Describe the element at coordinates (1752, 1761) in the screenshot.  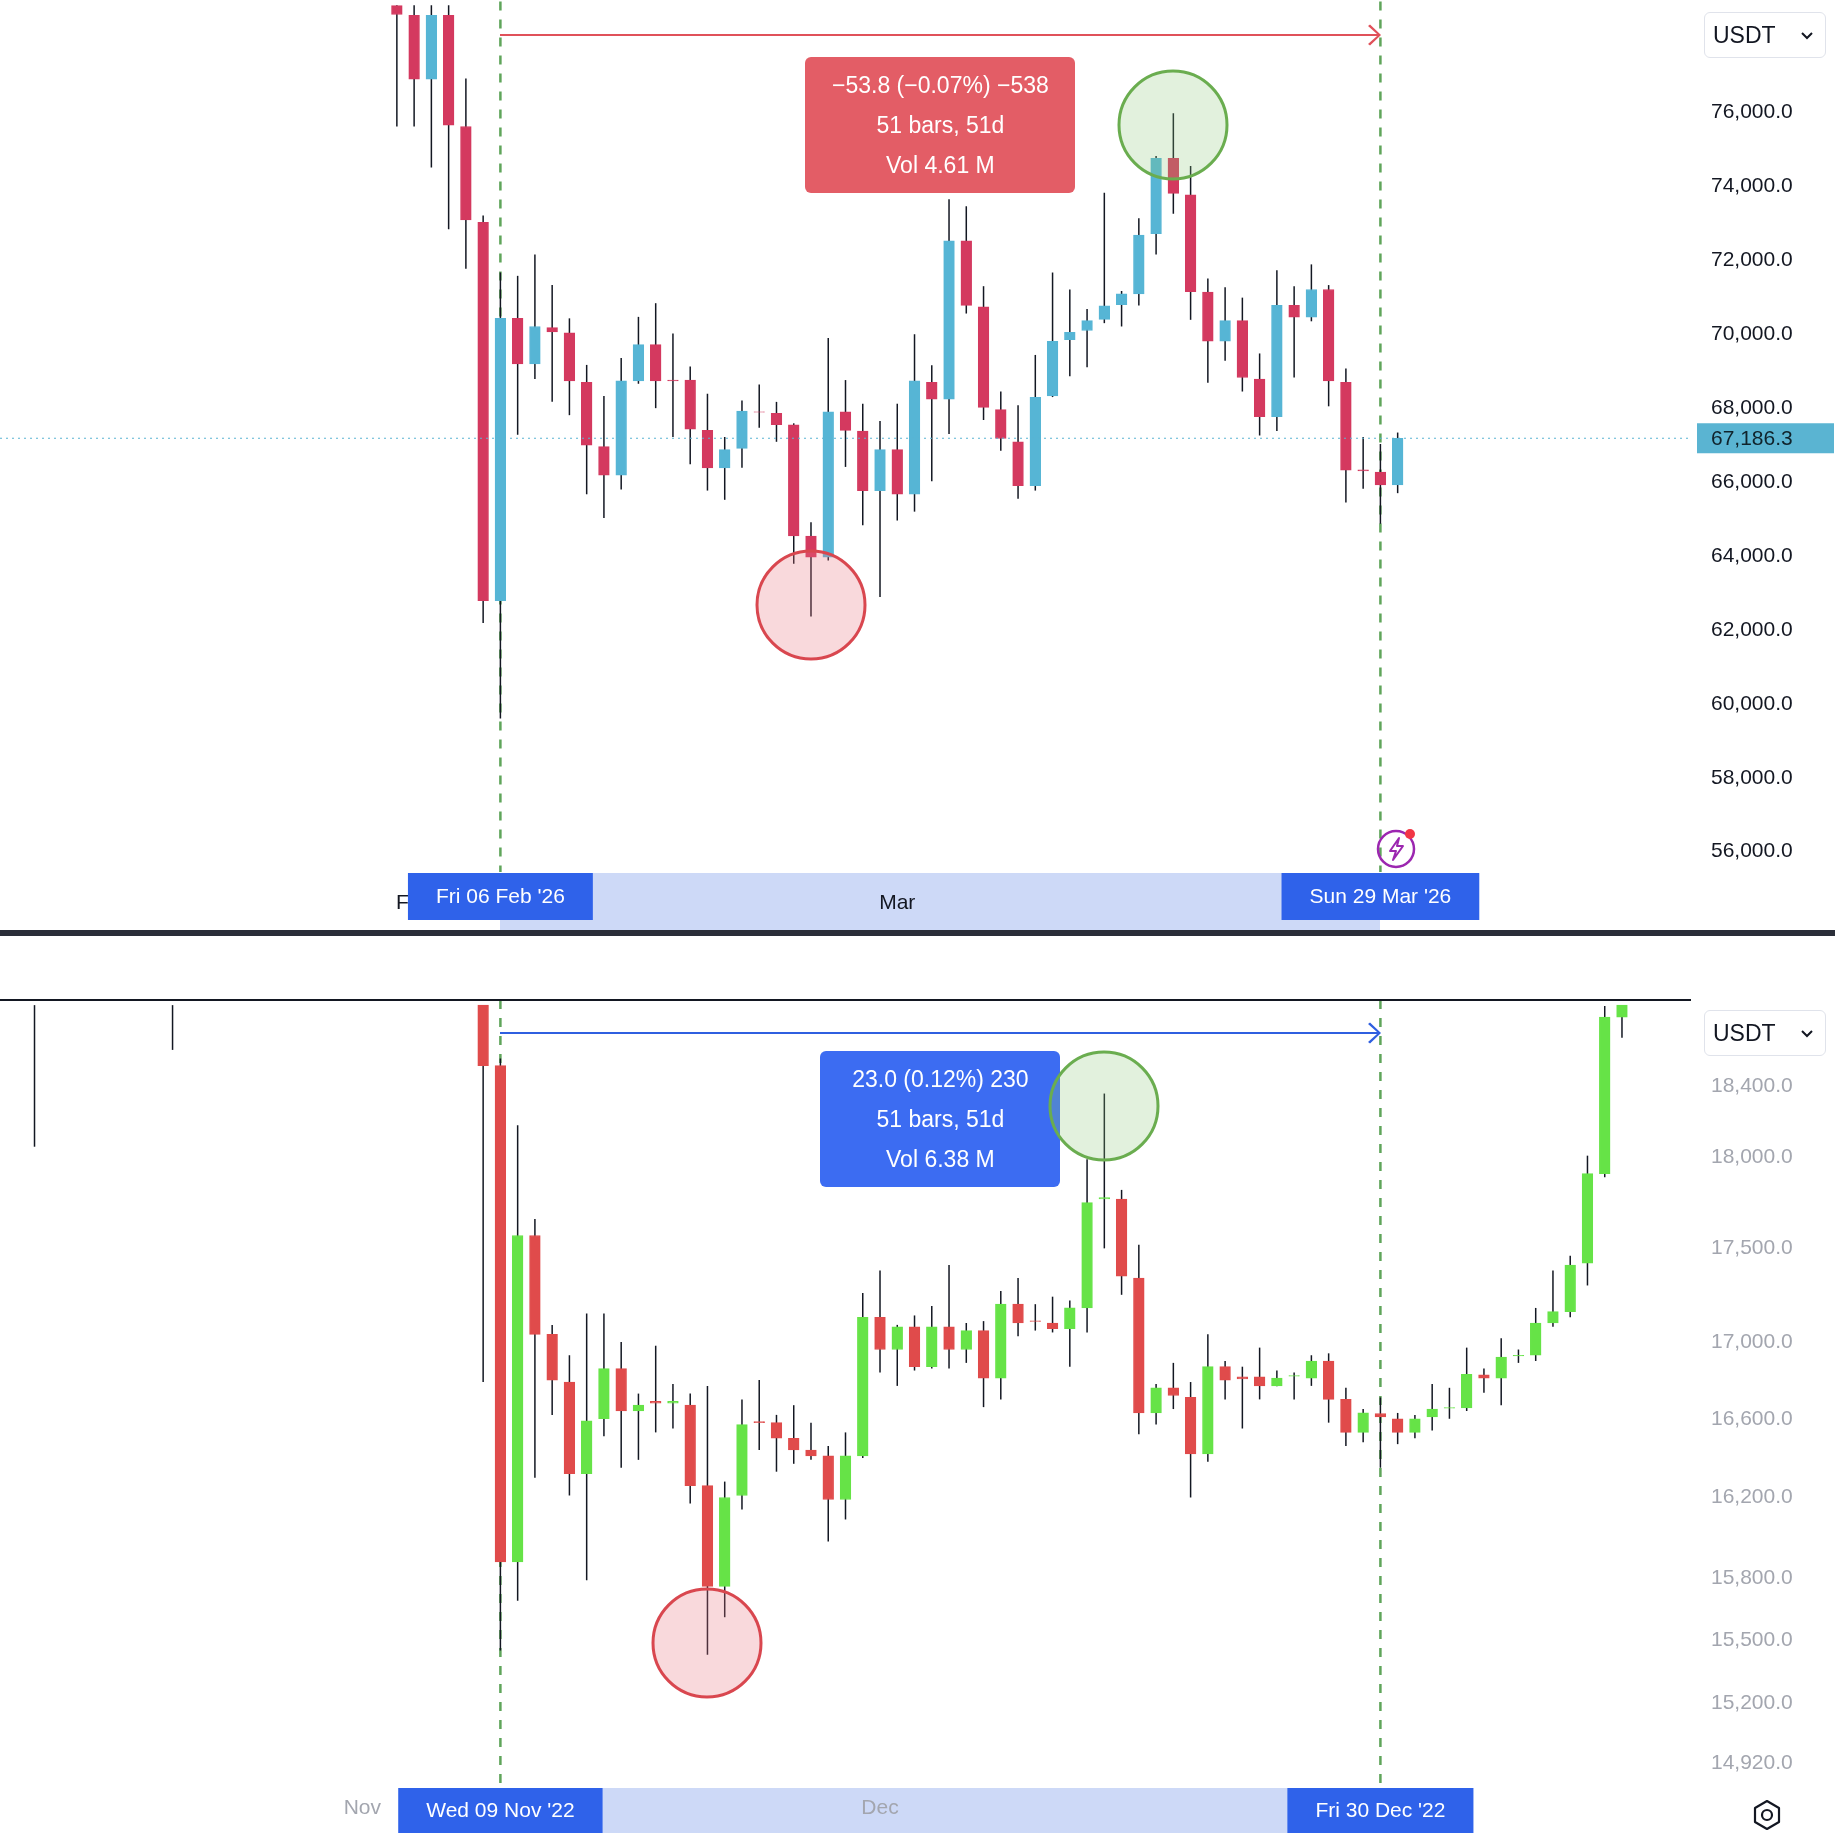
I see `y-tick-label: 14,920.0` at that location.